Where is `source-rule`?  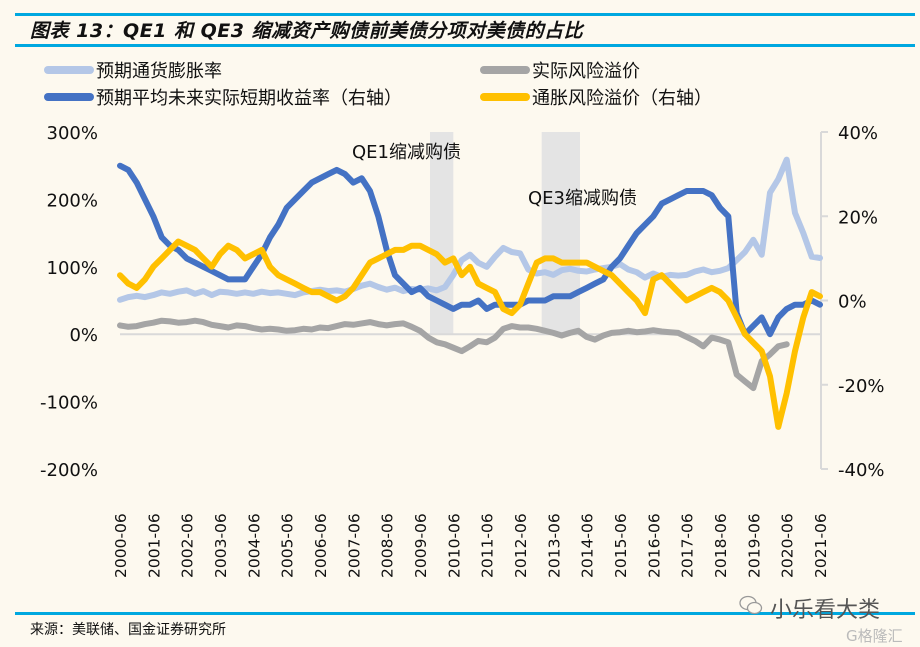
source-rule is located at coordinates (465, 613).